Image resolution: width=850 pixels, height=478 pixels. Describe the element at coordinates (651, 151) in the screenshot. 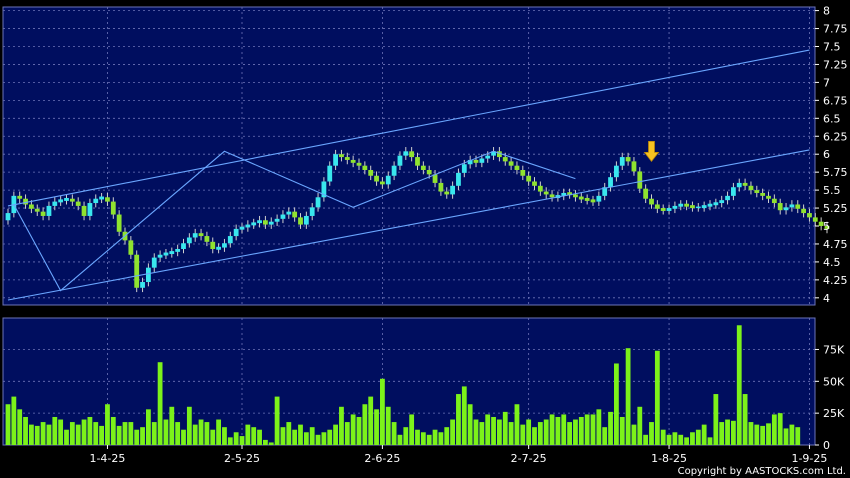

I see `down-arrow-marker` at that location.